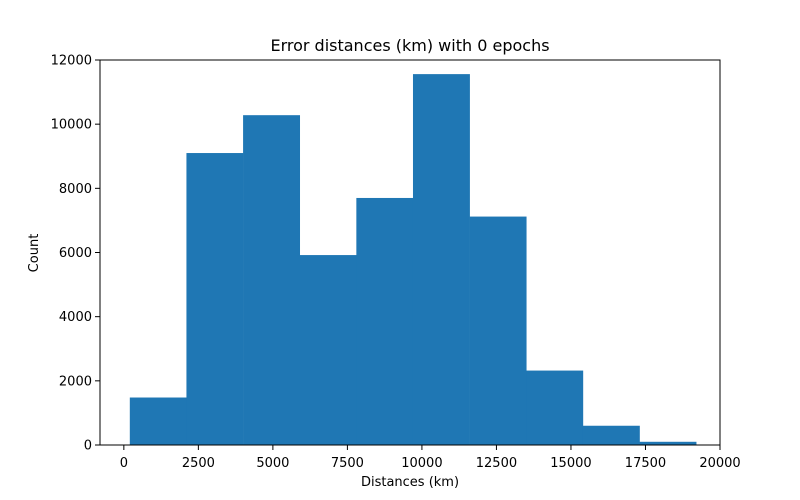 The image size is (800, 500). What do you see at coordinates (75, 317) in the screenshot?
I see `y-tick-label: 4000` at bounding box center [75, 317].